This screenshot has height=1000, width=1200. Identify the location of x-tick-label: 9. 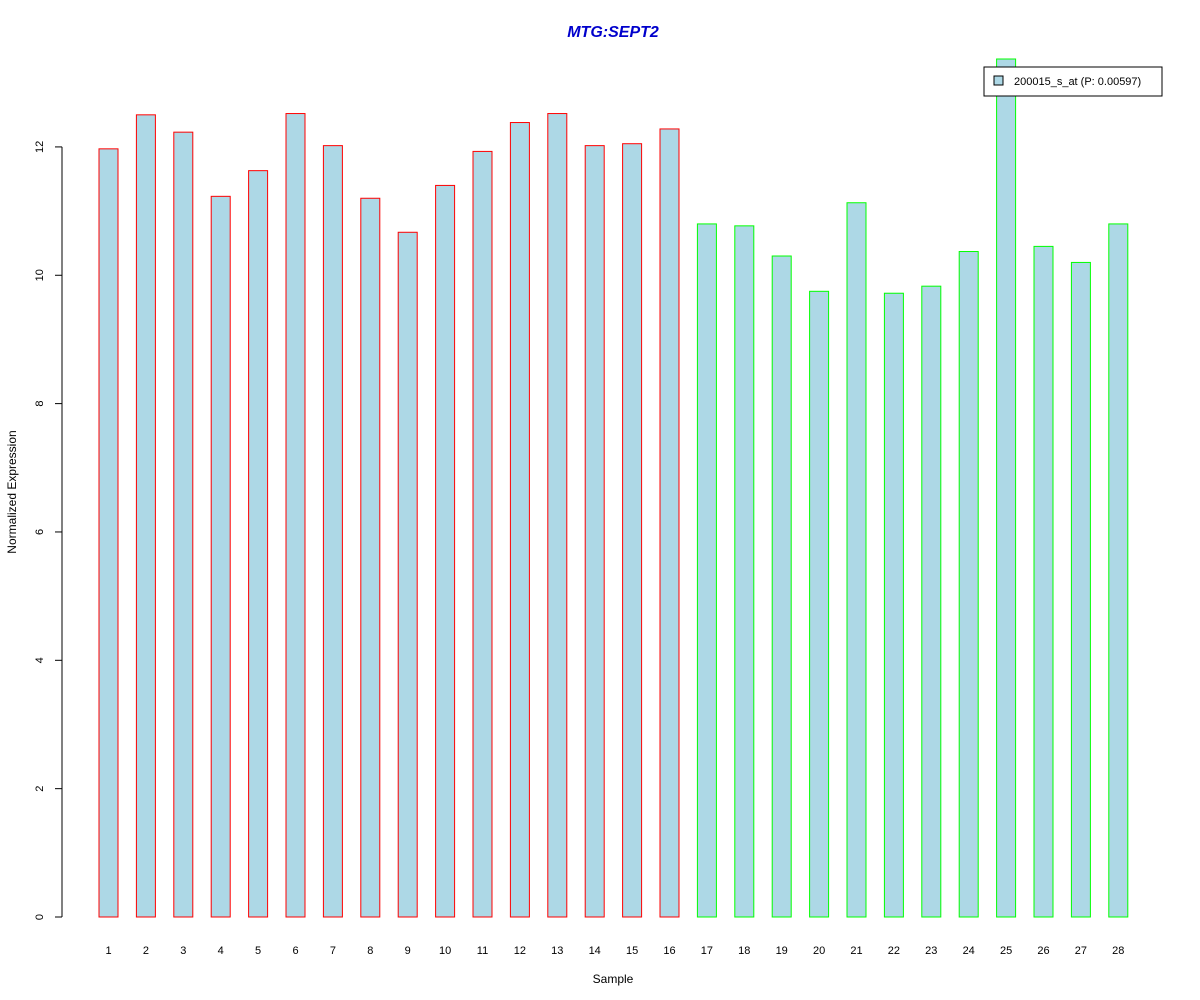
(408, 951).